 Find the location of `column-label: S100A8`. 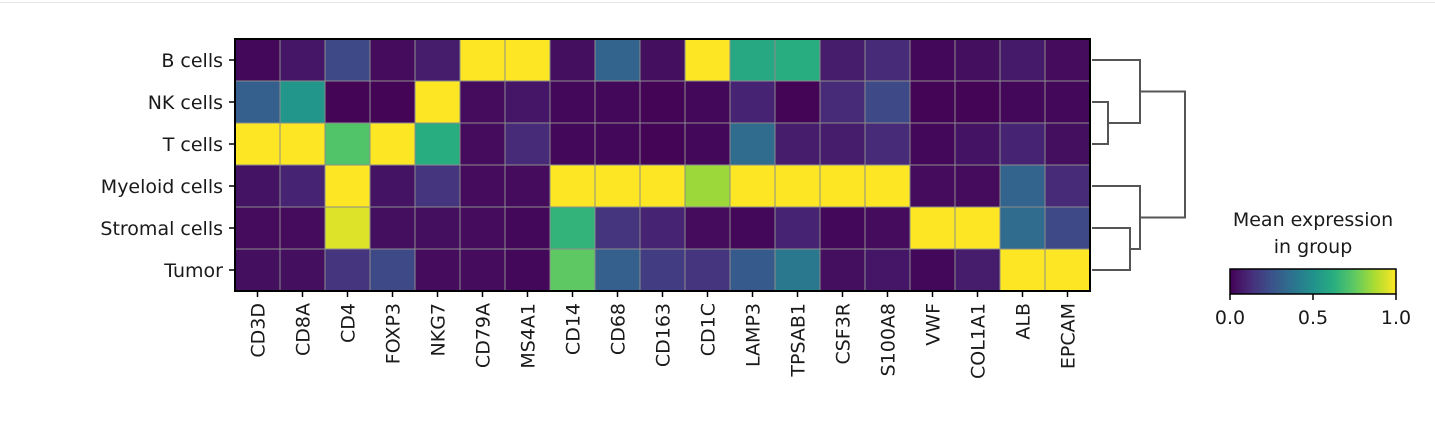

column-label: S100A8 is located at coordinates (889, 339).